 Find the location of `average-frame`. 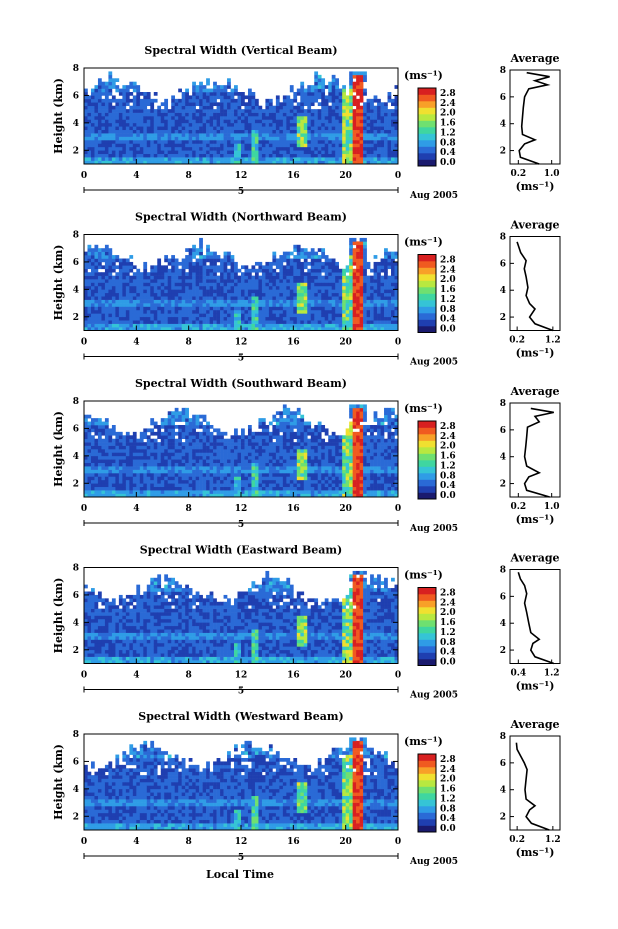

average-frame is located at coordinates (535, 283).